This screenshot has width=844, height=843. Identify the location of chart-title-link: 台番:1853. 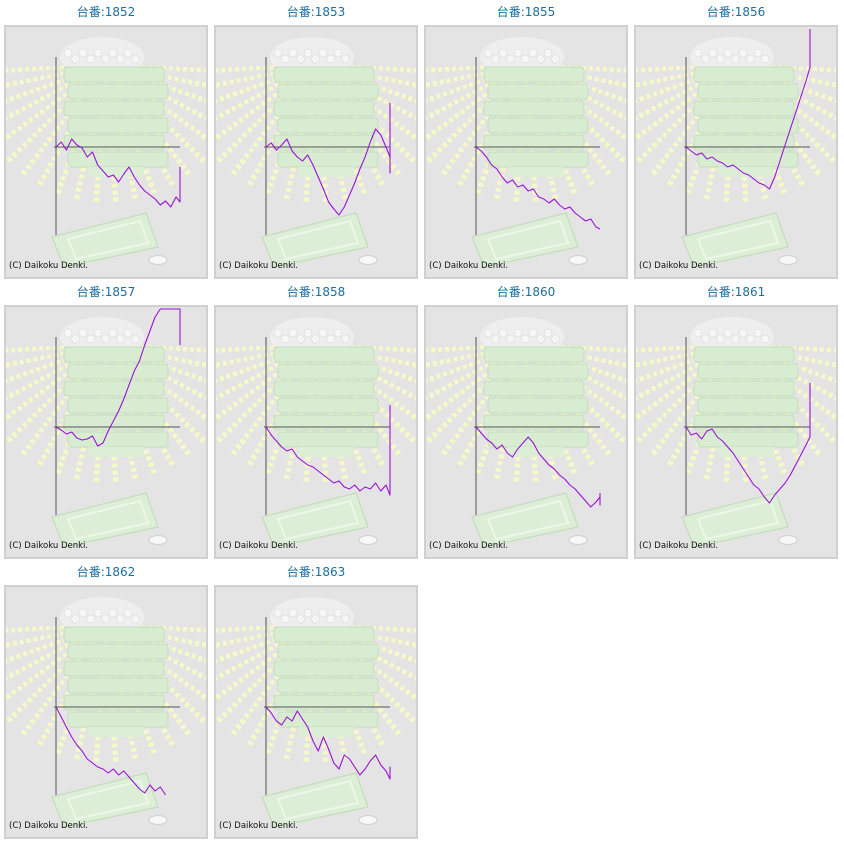
(316, 12).